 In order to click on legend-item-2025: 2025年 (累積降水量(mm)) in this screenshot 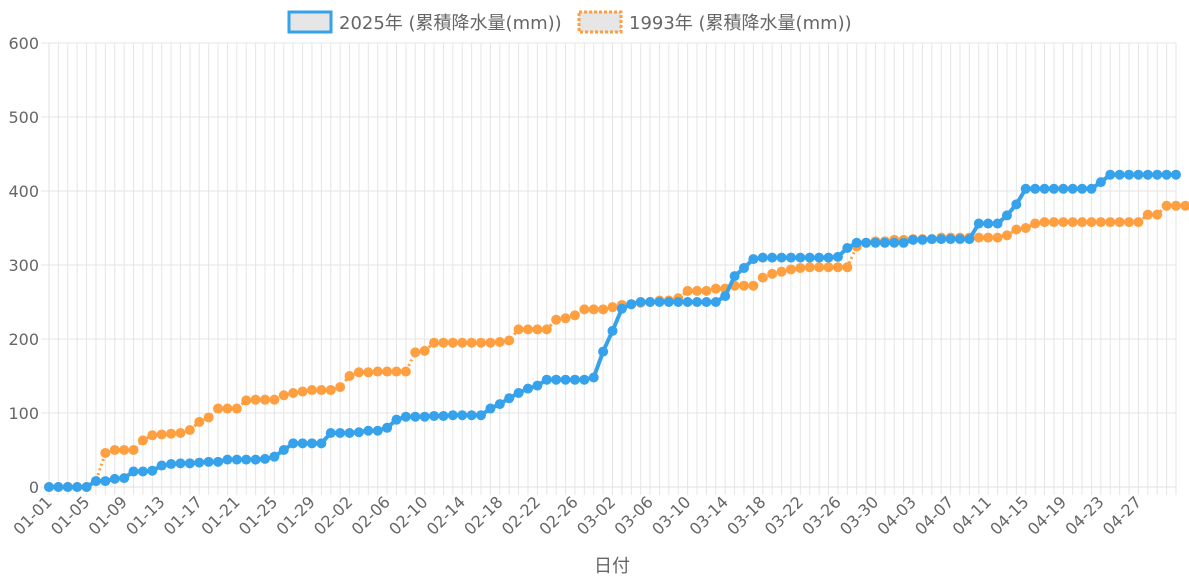, I will do `click(424, 22)`.